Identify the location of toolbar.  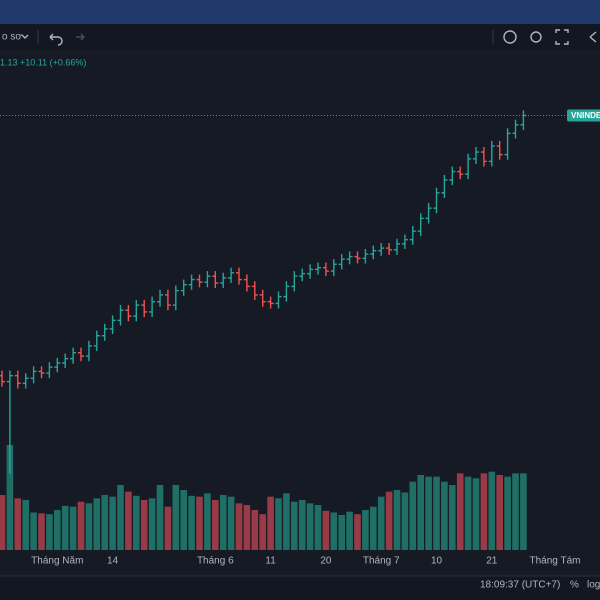
(300, 37).